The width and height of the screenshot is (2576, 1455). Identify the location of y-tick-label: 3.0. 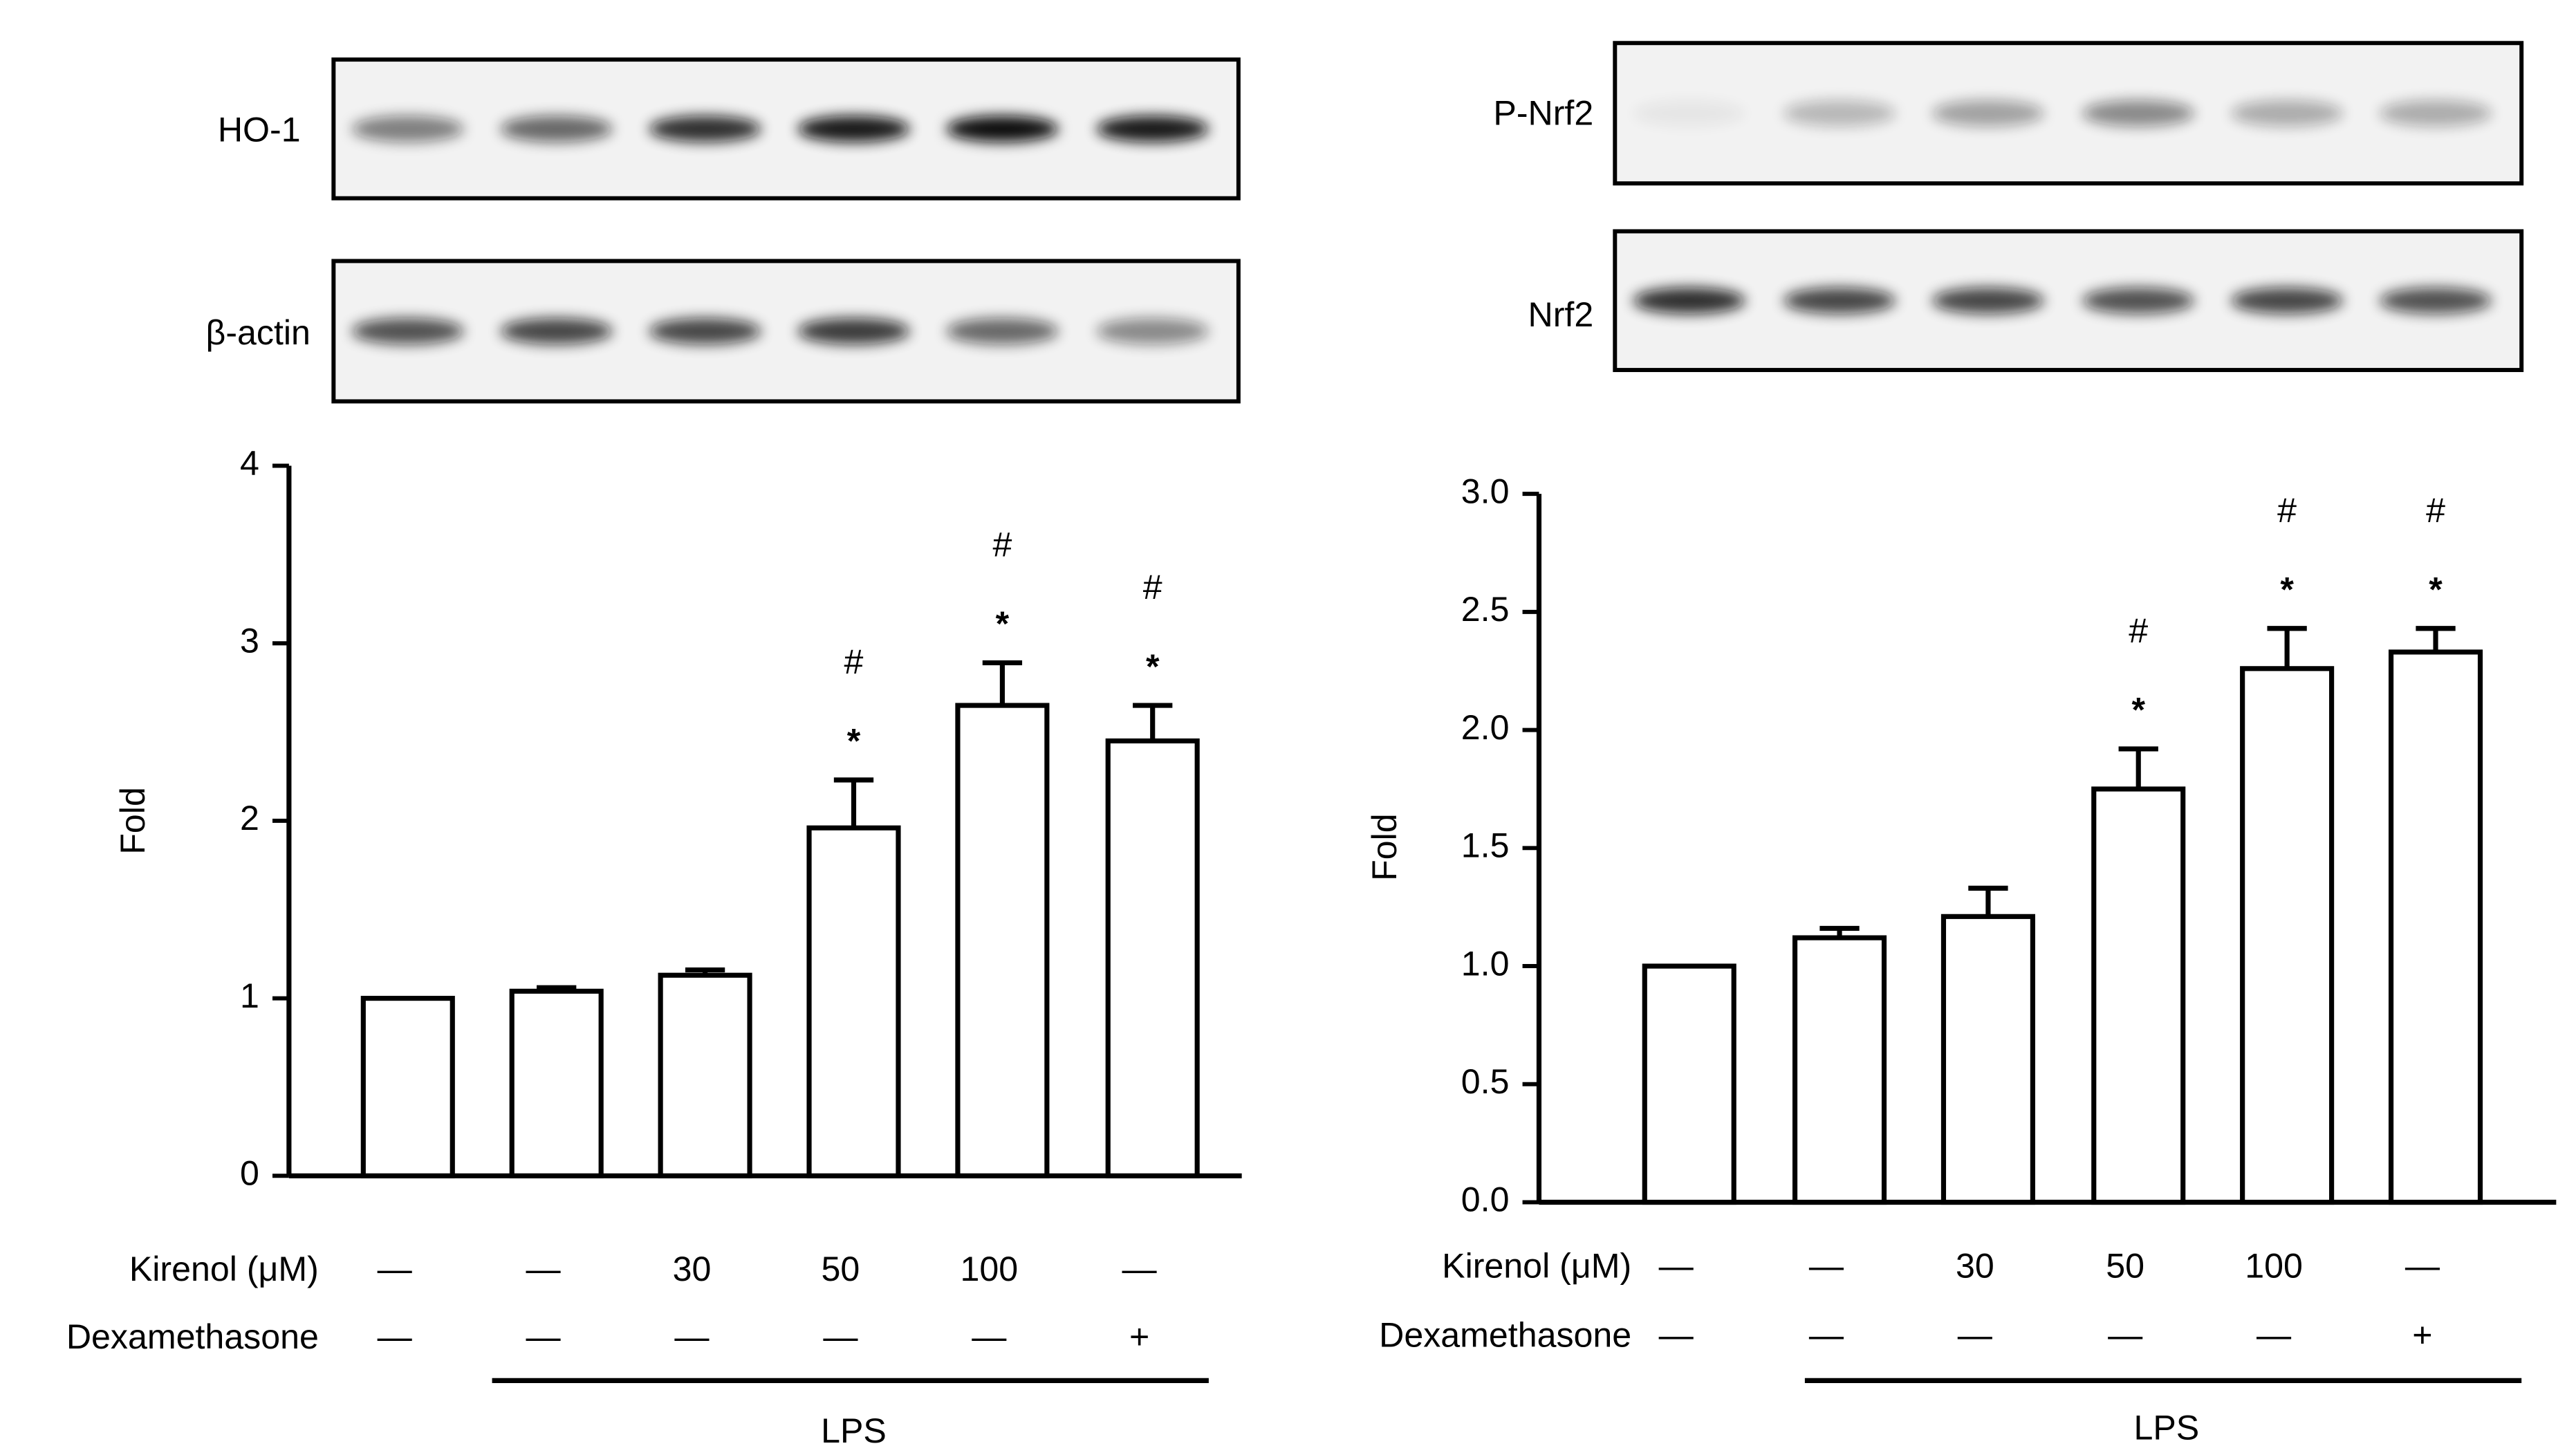
(1485, 491).